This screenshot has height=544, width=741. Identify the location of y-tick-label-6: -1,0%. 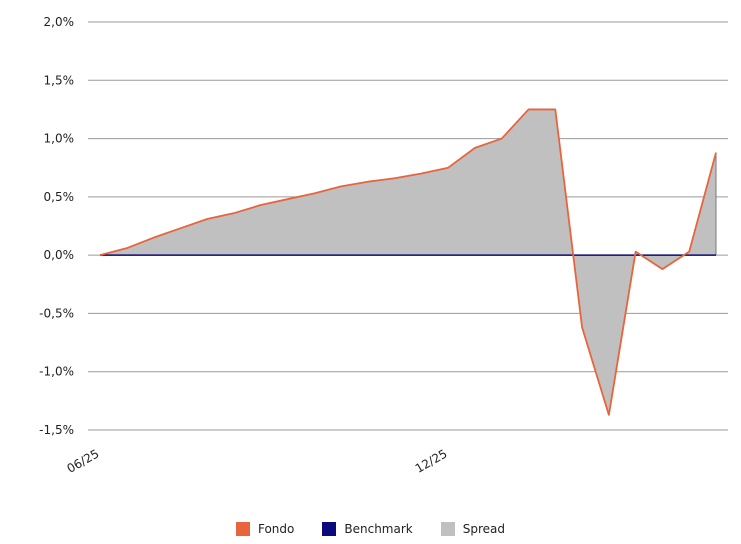
(56, 372).